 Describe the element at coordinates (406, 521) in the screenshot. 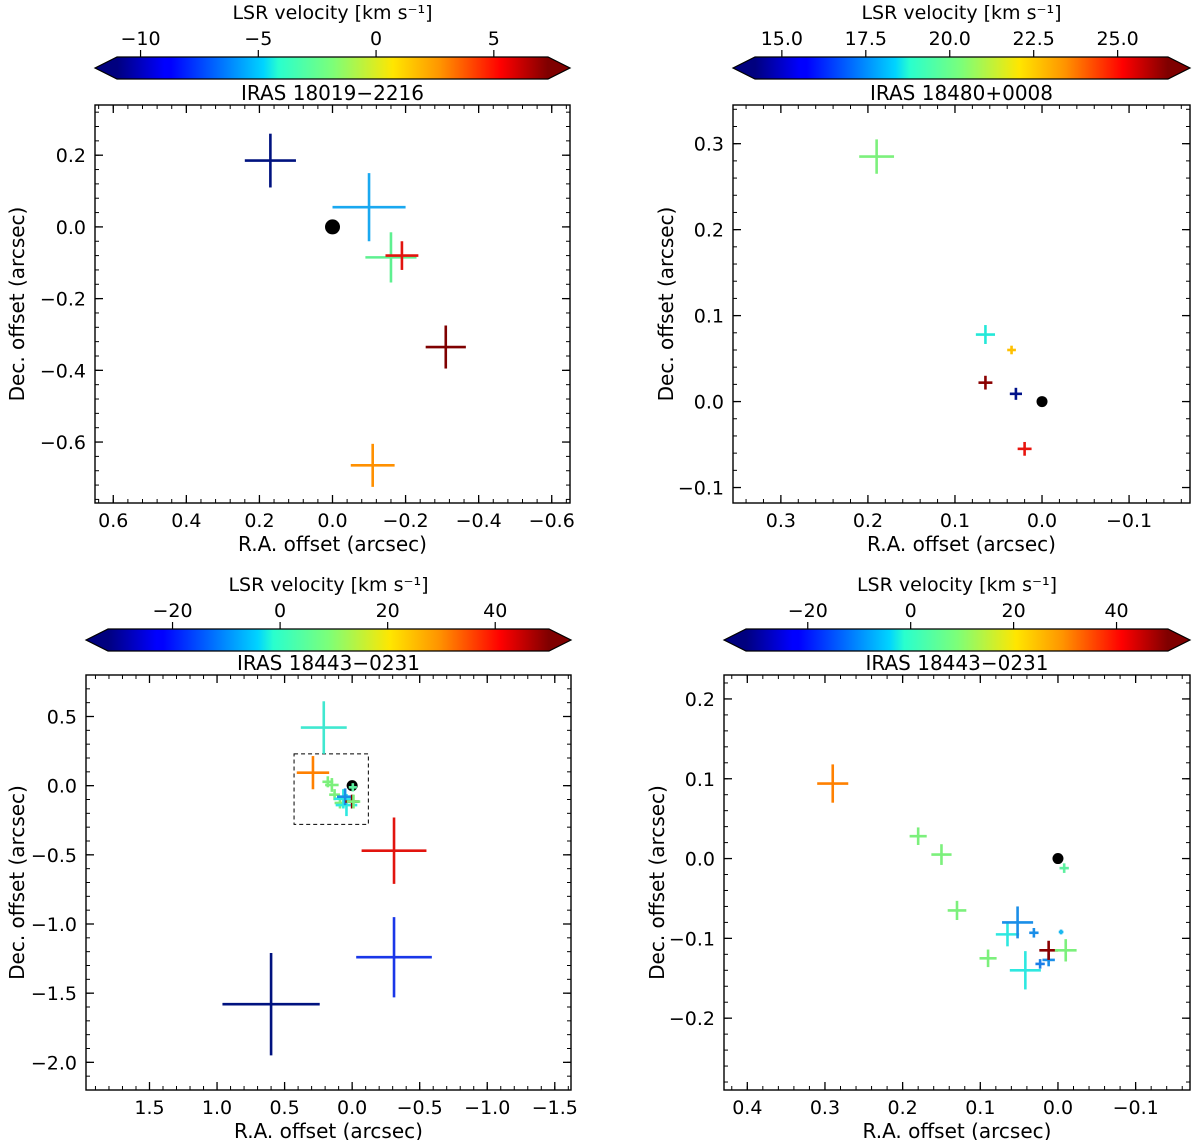

I see `x-tick-label: −0.2` at that location.